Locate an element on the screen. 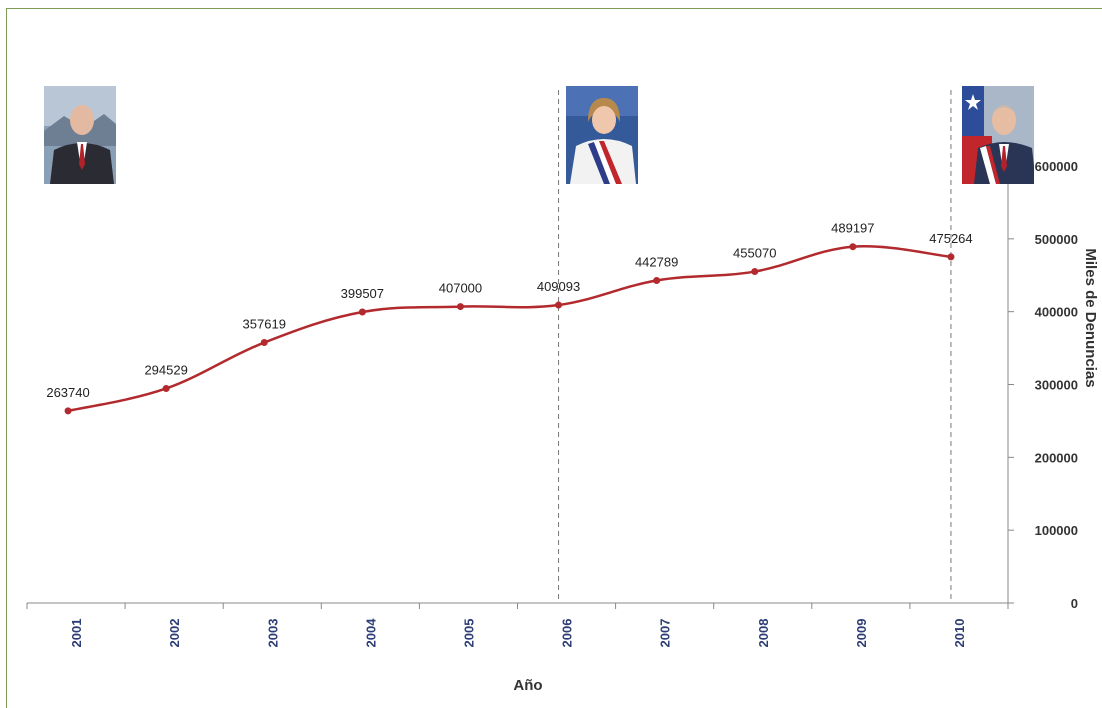 The height and width of the screenshot is (708, 1102). x-tick-label: 2002 is located at coordinates (174, 633).